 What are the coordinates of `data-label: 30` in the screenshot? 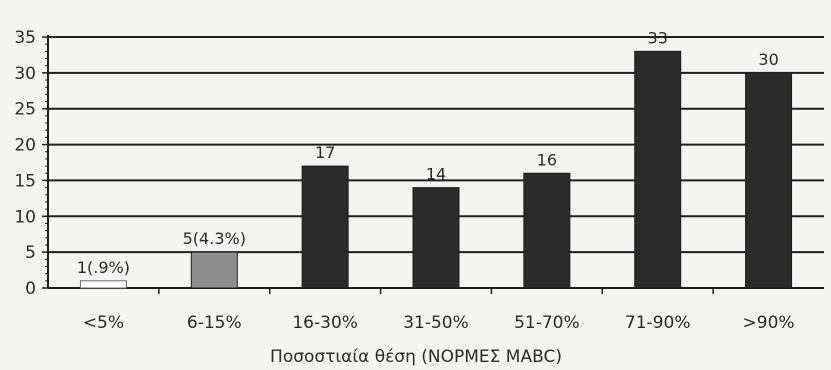 It's located at (768, 59).